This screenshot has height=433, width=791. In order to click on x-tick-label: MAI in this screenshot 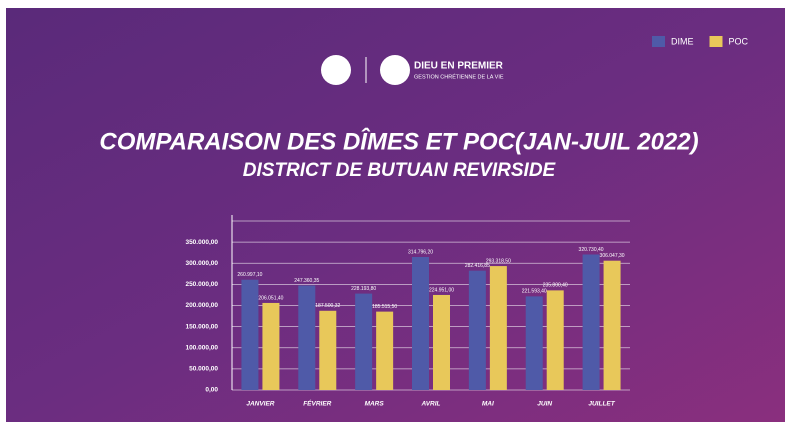, I will do `click(488, 404)`.